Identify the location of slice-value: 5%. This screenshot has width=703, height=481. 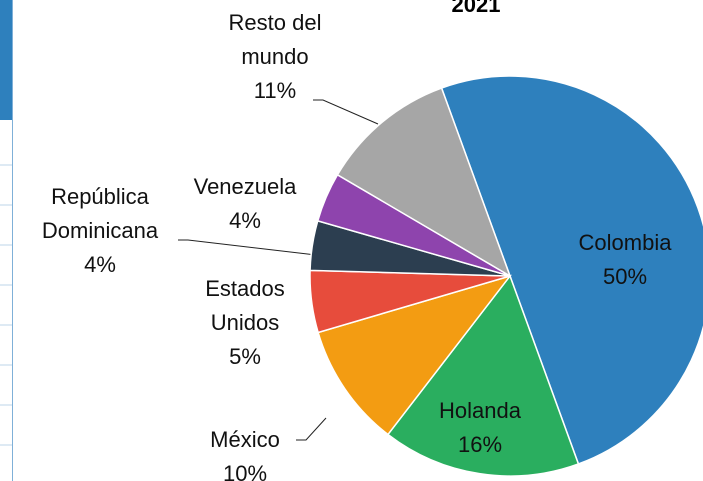
(245, 356).